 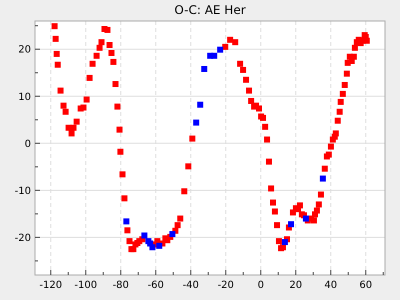 What do you see at coordinates (50, 285) in the screenshot?
I see `x-tick-label: -120` at bounding box center [50, 285].